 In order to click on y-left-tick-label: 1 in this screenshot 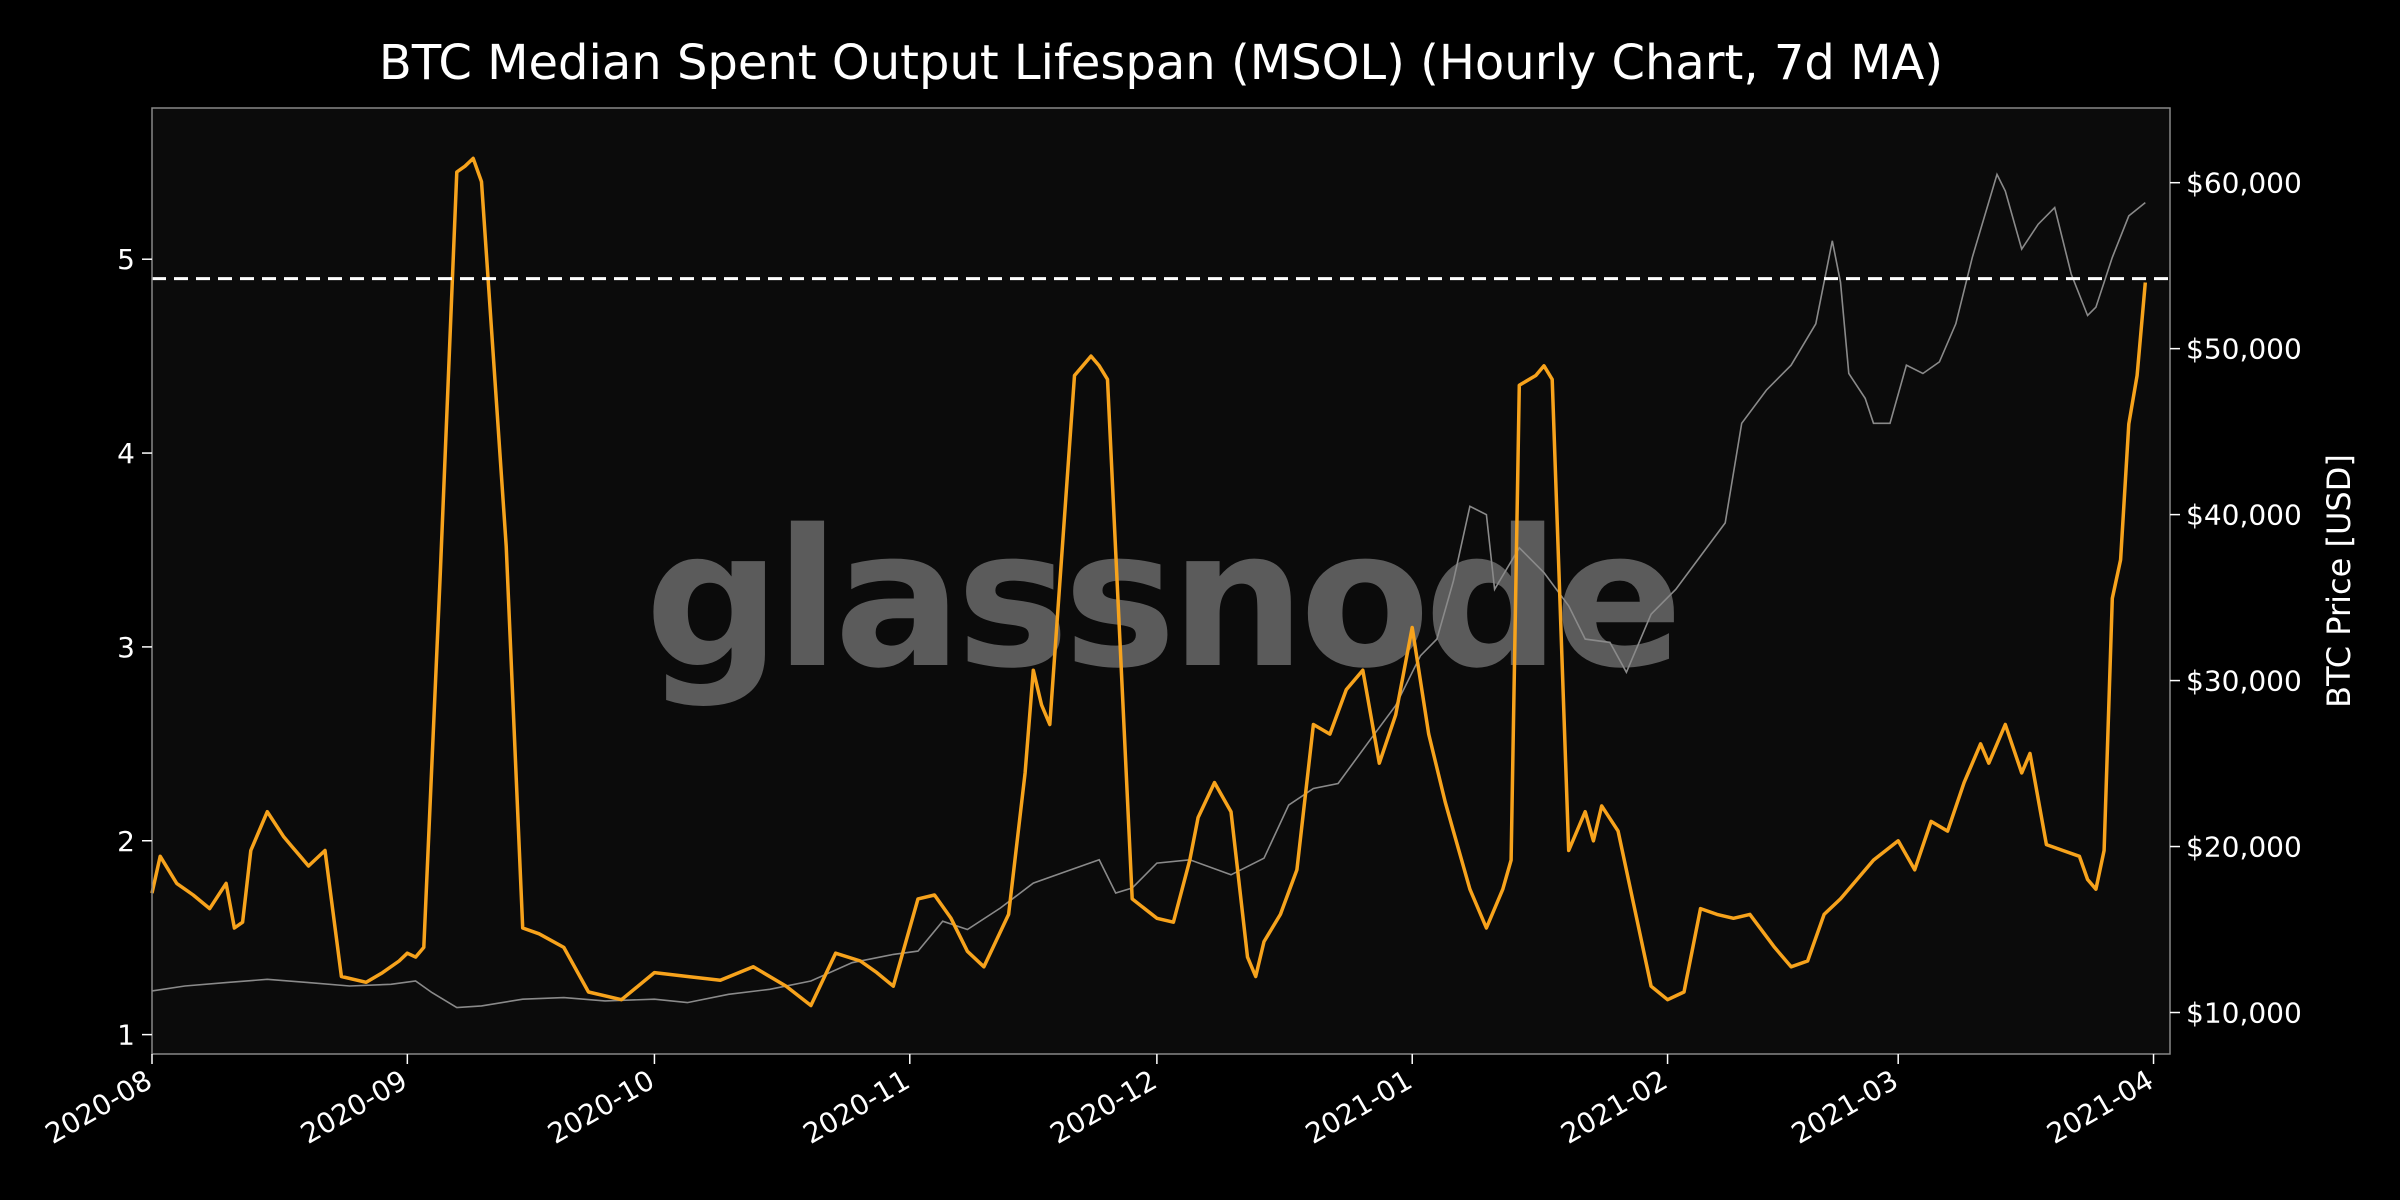, I will do `click(126, 1035)`.